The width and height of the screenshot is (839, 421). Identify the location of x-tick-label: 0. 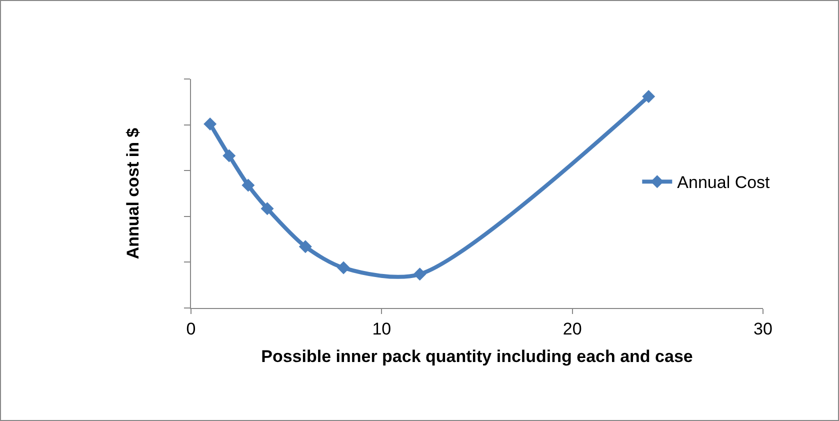
(191, 328).